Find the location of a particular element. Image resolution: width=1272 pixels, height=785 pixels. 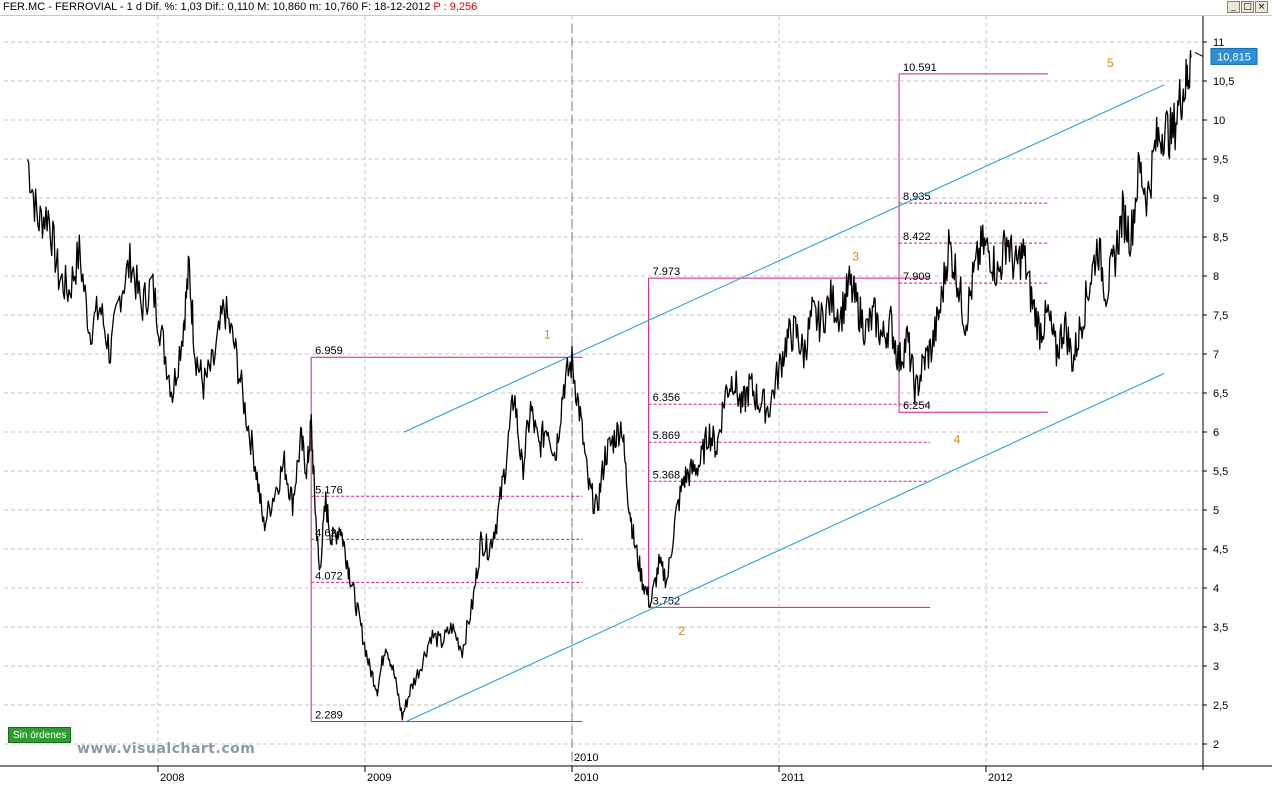

wave-label: 2 is located at coordinates (681, 631).